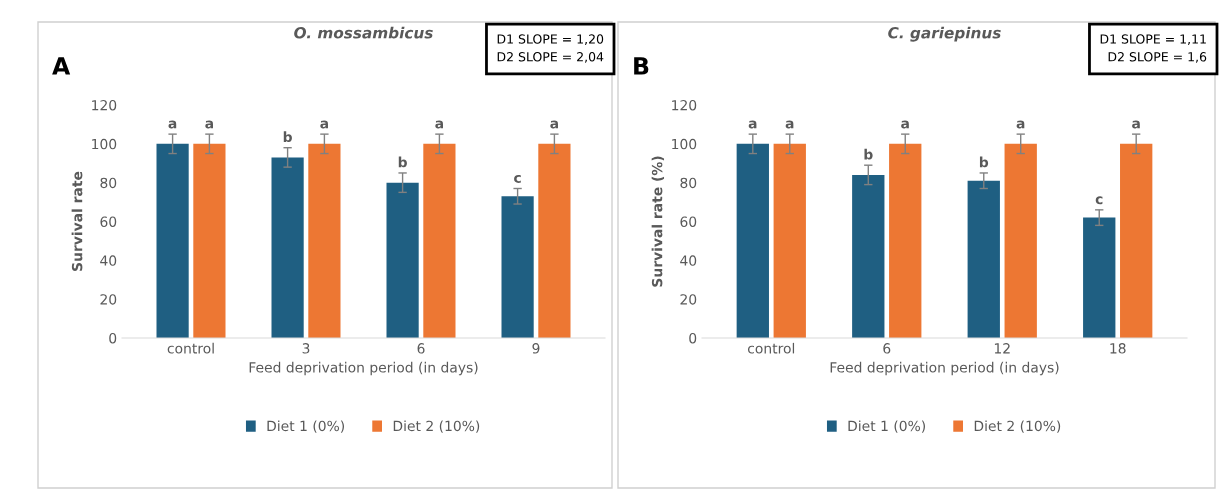 The height and width of the screenshot is (501, 1232). I want to click on y-axis-title: Survival rate (%), so click(658, 221).